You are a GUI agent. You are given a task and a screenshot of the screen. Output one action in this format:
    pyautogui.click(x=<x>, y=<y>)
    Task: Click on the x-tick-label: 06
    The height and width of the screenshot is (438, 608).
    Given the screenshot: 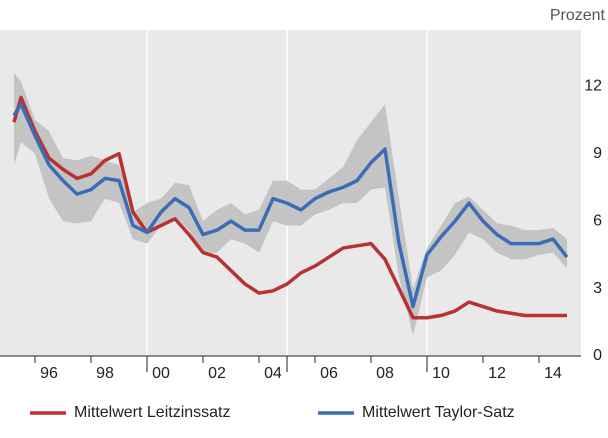 What is the action you would take?
    pyautogui.click(x=329, y=373)
    